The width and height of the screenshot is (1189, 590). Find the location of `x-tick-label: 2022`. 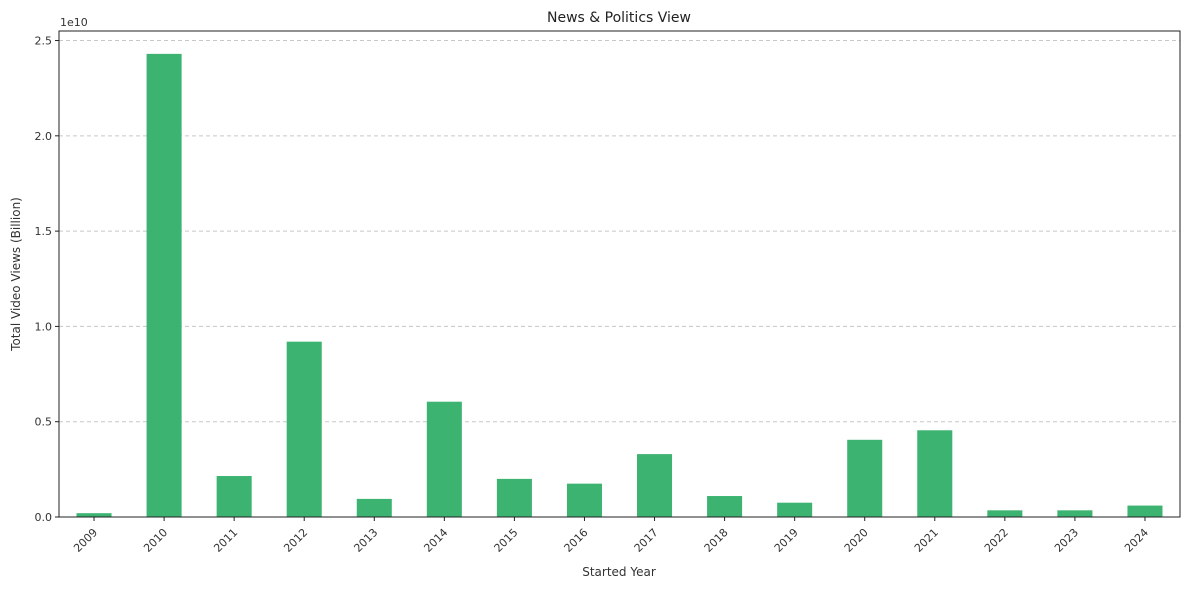

x-tick-label: 2022 is located at coordinates (996, 540).